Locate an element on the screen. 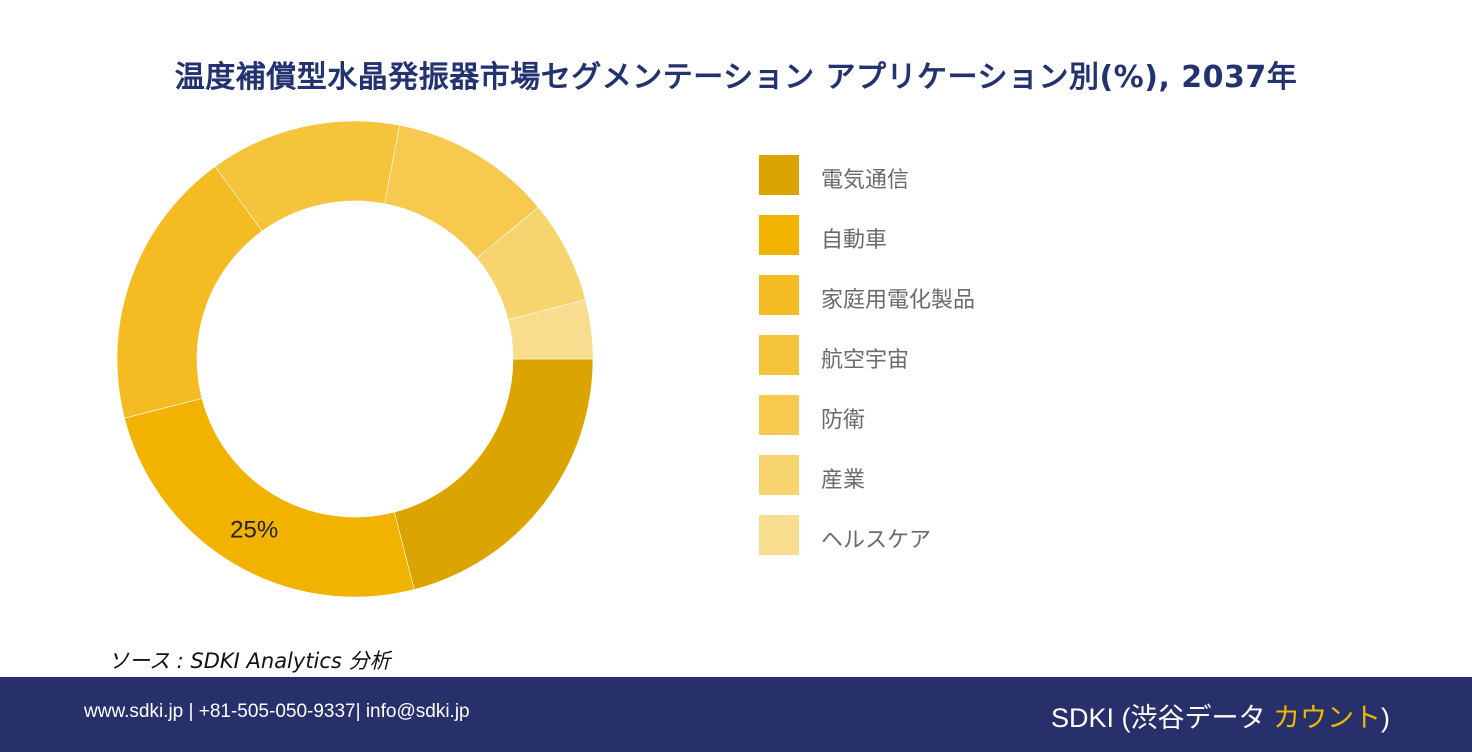 The width and height of the screenshot is (1472, 752). legend-label: 家庭用電化製品 is located at coordinates (898, 300).